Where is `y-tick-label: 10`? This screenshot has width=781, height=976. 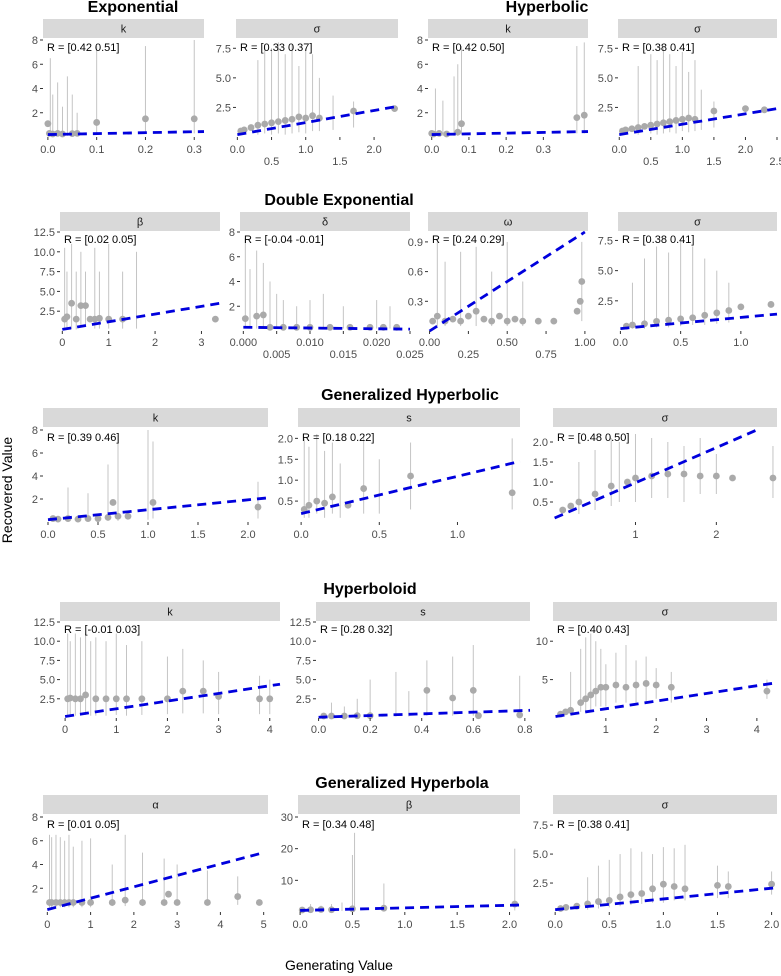 y-tick-label: 10 is located at coordinates (542, 642).